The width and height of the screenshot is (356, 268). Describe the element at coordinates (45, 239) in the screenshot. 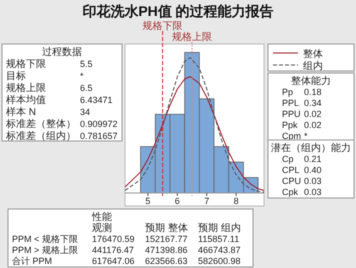

I see `category-label: PPM < 规格下限` at that location.